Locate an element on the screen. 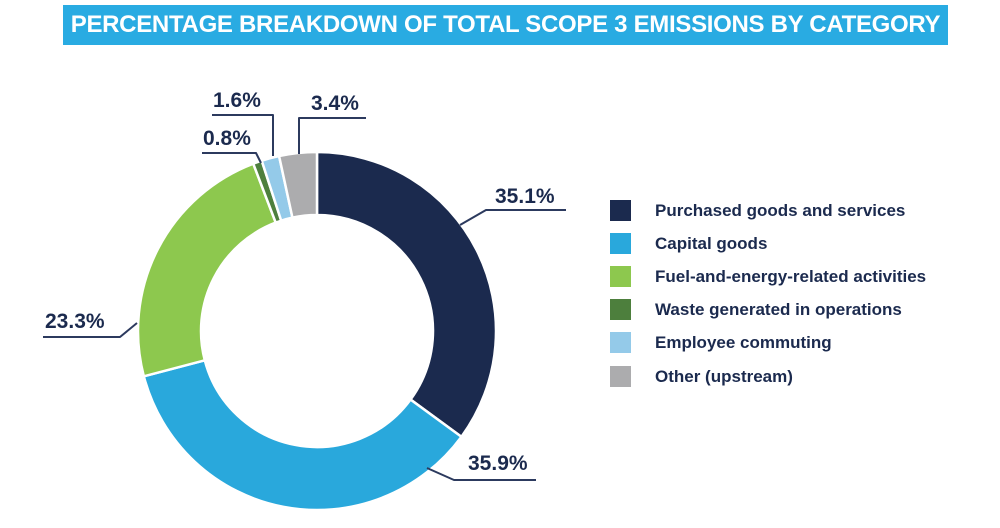 The width and height of the screenshot is (1000, 528). legend-item-purchased-goods-and-services: Purchased goods and services is located at coordinates (757, 210).